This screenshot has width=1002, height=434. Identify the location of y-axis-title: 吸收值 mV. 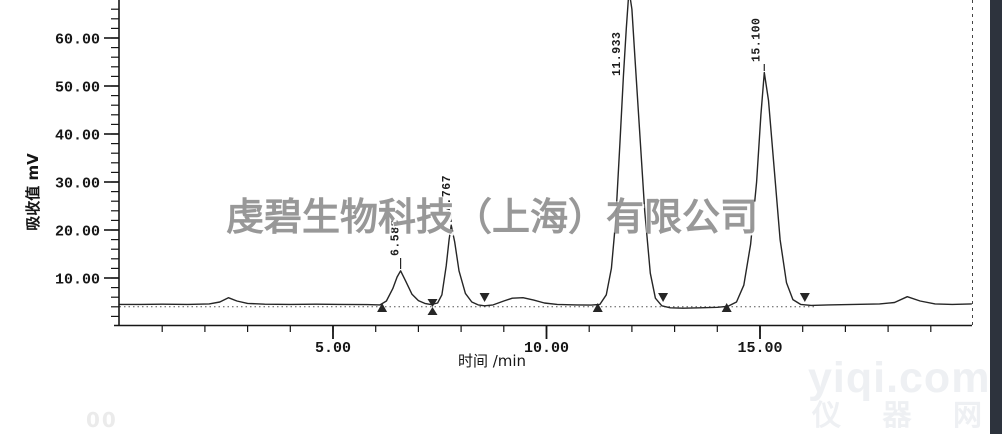
(33, 192).